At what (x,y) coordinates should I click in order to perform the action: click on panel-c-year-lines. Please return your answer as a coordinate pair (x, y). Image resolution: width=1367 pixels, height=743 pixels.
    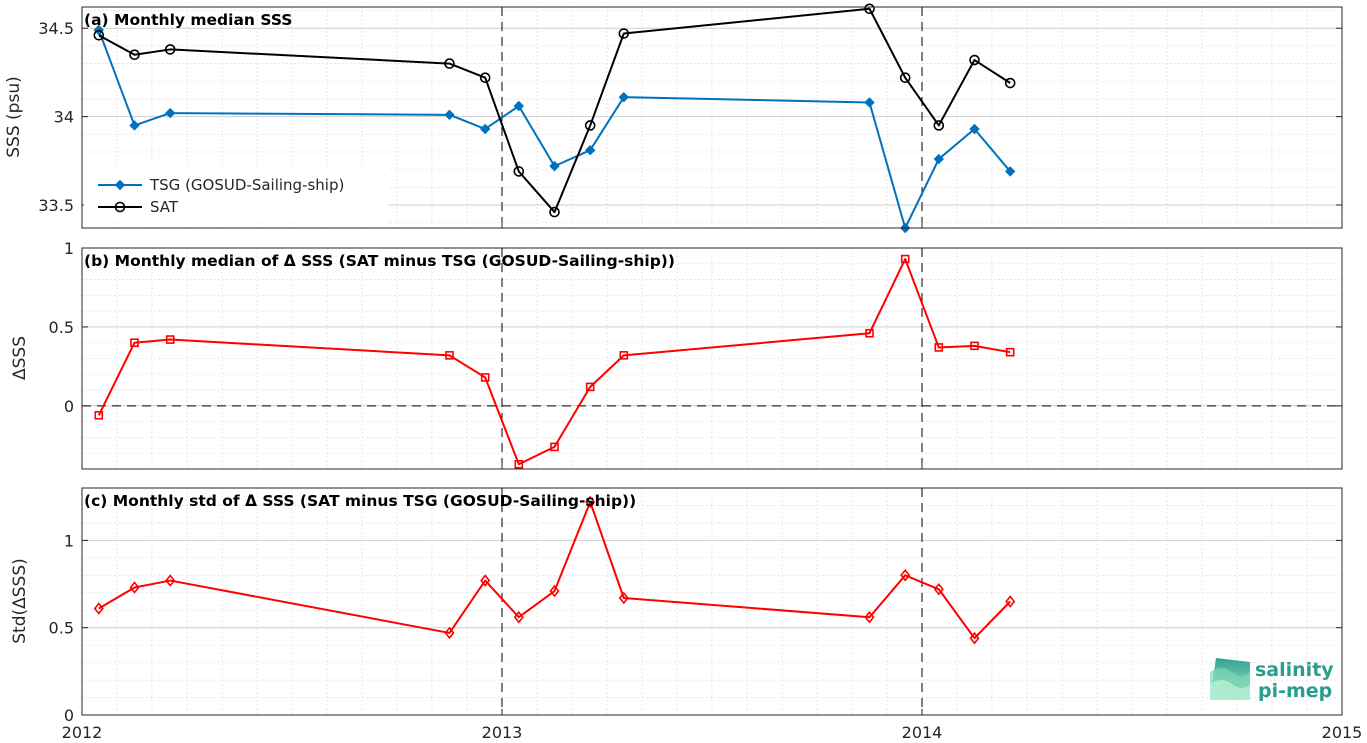
    Looking at the image, I should click on (712, 601).